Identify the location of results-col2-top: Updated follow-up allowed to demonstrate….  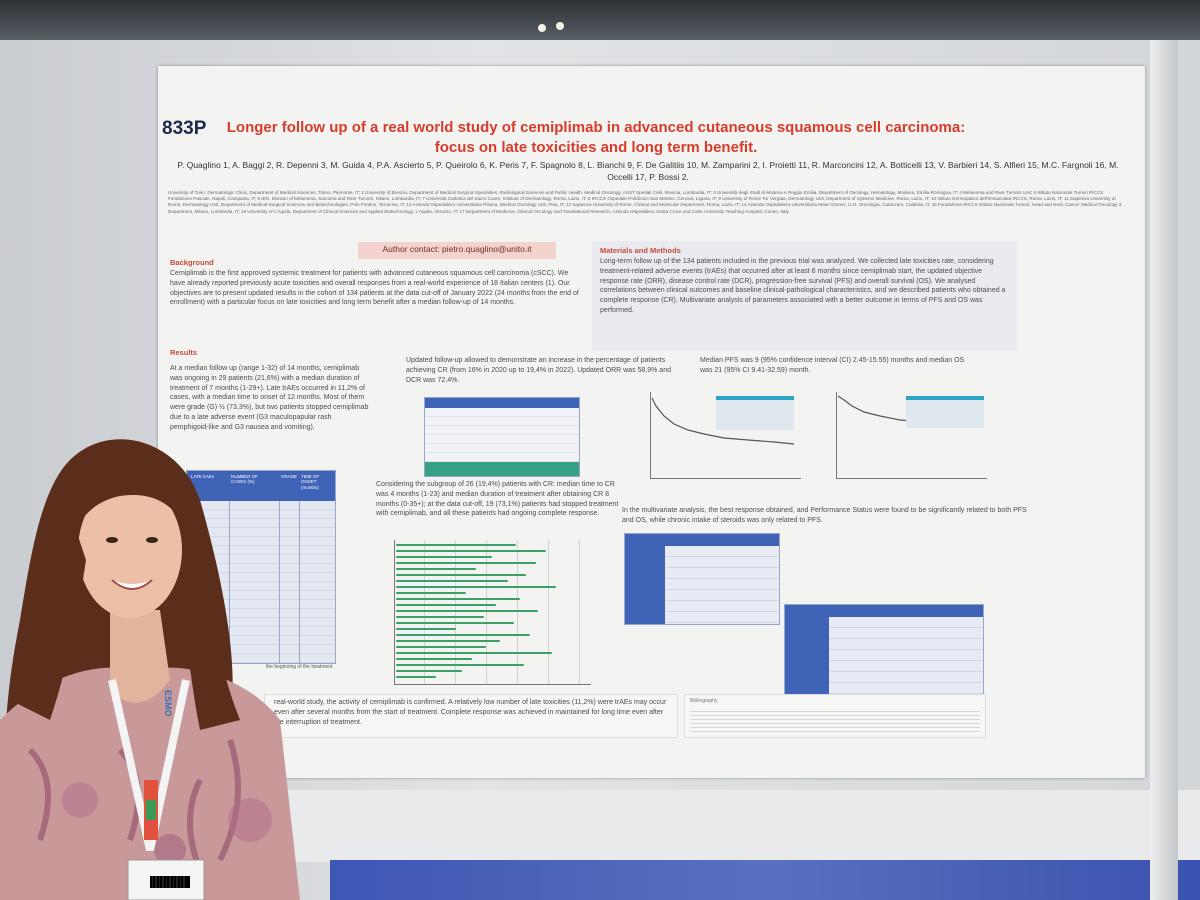
(538, 370).